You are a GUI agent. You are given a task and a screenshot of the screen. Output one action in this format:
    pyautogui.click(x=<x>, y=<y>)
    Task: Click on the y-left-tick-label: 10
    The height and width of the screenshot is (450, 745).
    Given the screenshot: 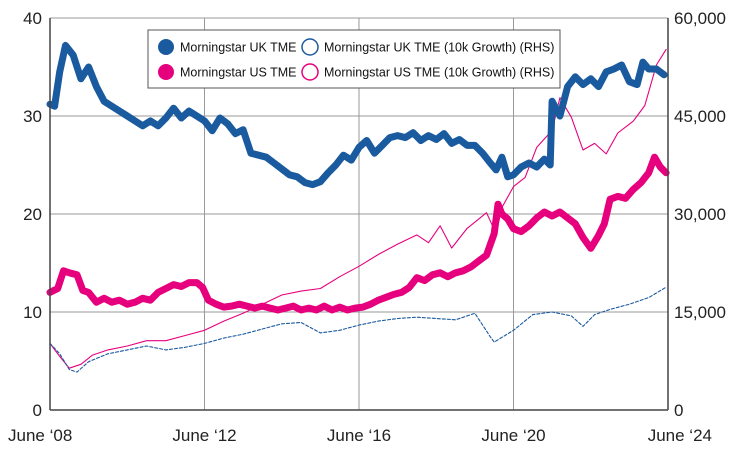 What is the action you would take?
    pyautogui.click(x=32, y=312)
    